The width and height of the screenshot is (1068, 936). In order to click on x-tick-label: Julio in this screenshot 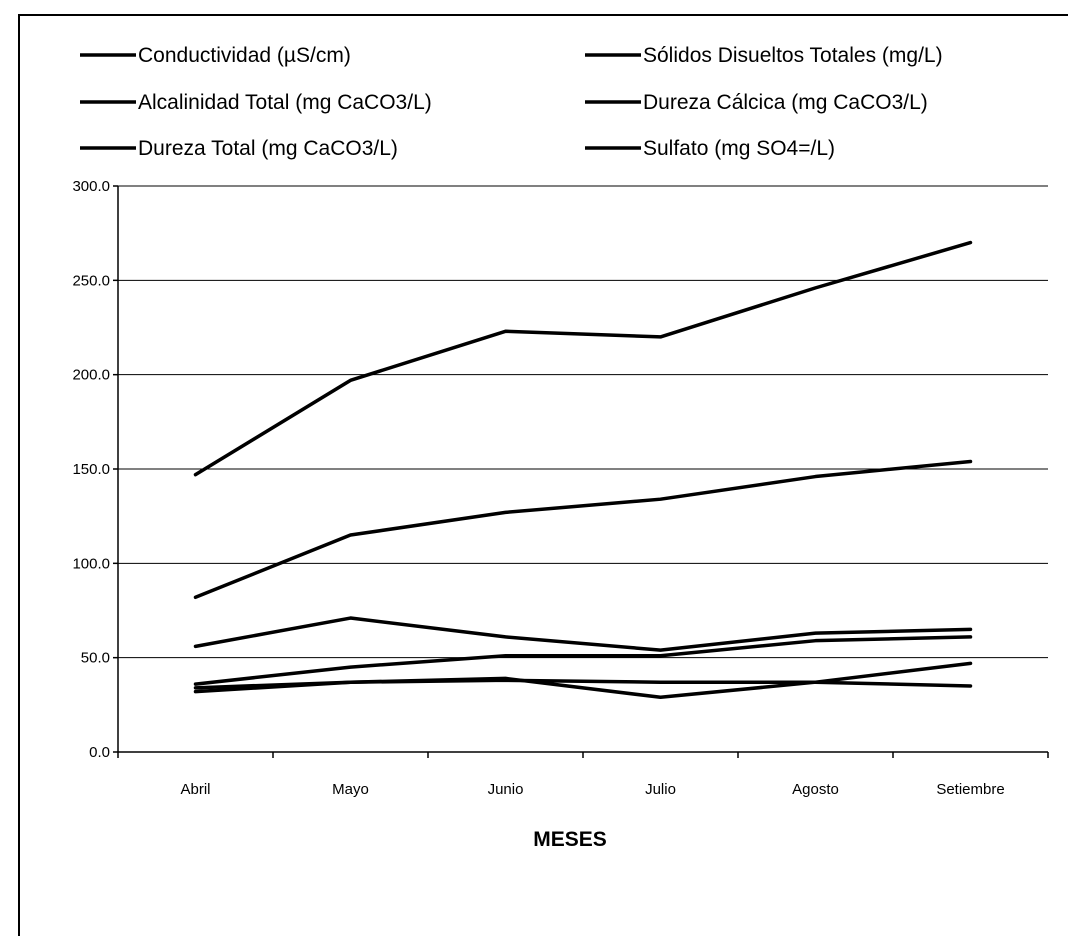, I will do `click(660, 789)`.